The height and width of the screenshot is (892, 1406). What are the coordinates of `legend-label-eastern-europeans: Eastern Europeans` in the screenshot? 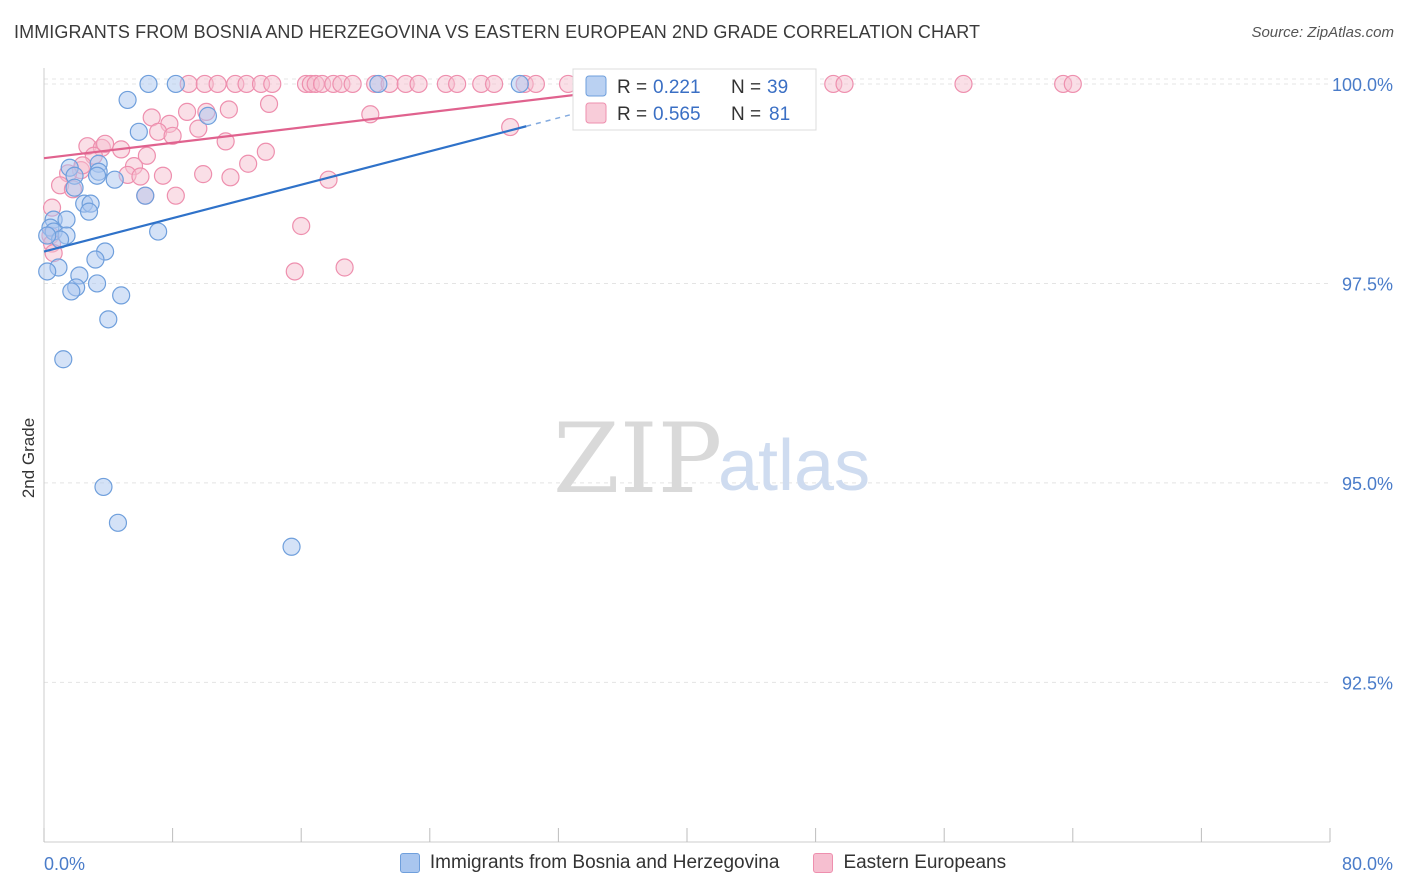 It's located at (925, 862).